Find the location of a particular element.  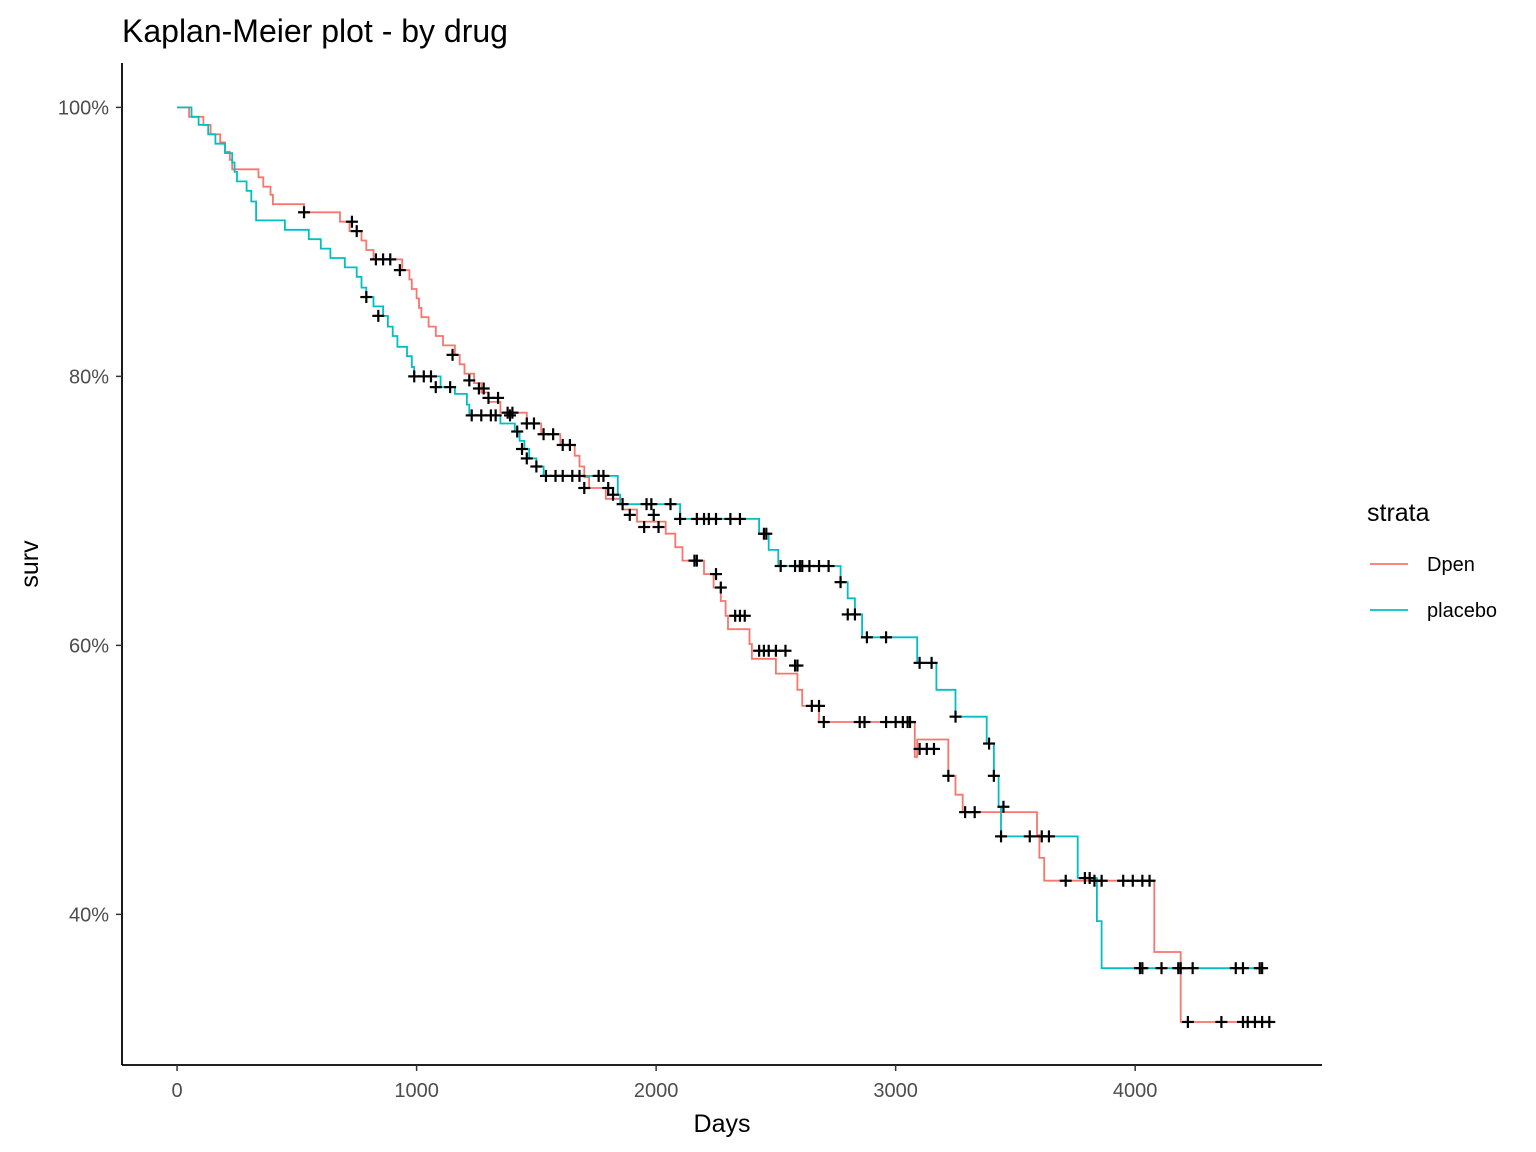

y-axis-title: surv is located at coordinates (30, 564).